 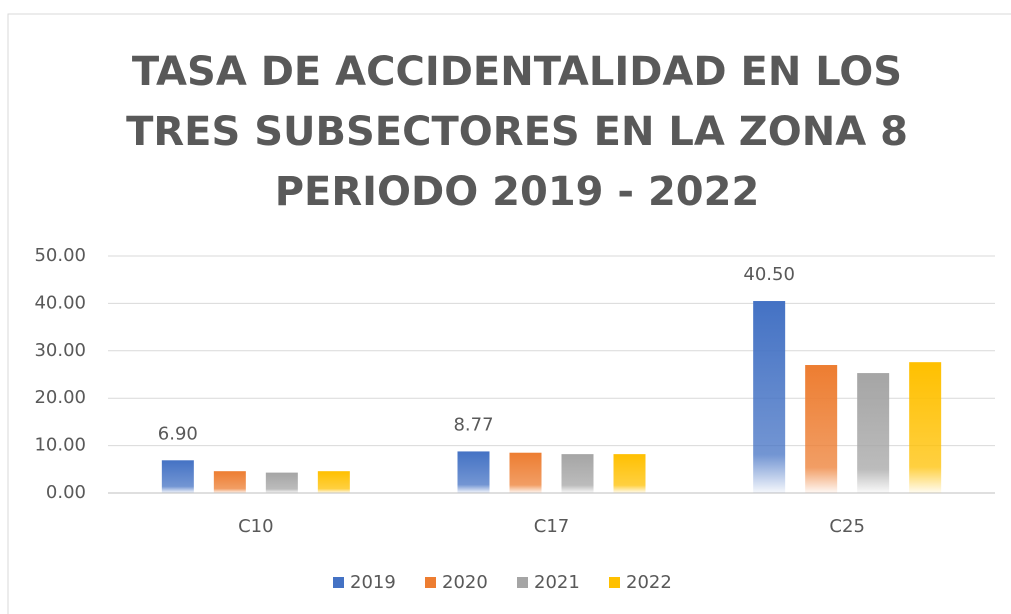 I want to click on data-label: 8.77, so click(x=473, y=424).